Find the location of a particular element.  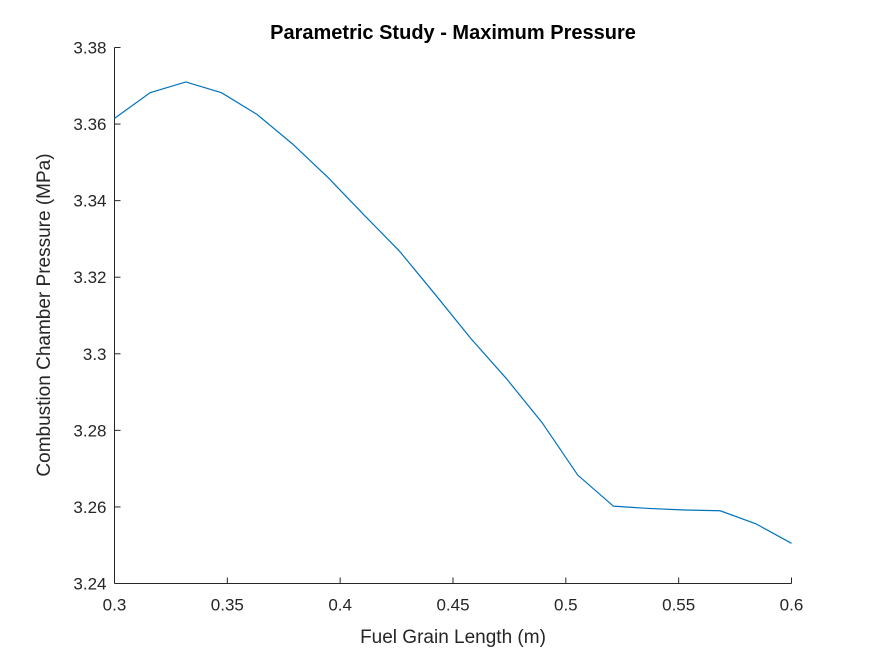

x-tick-label: 0.45 is located at coordinates (452, 605).